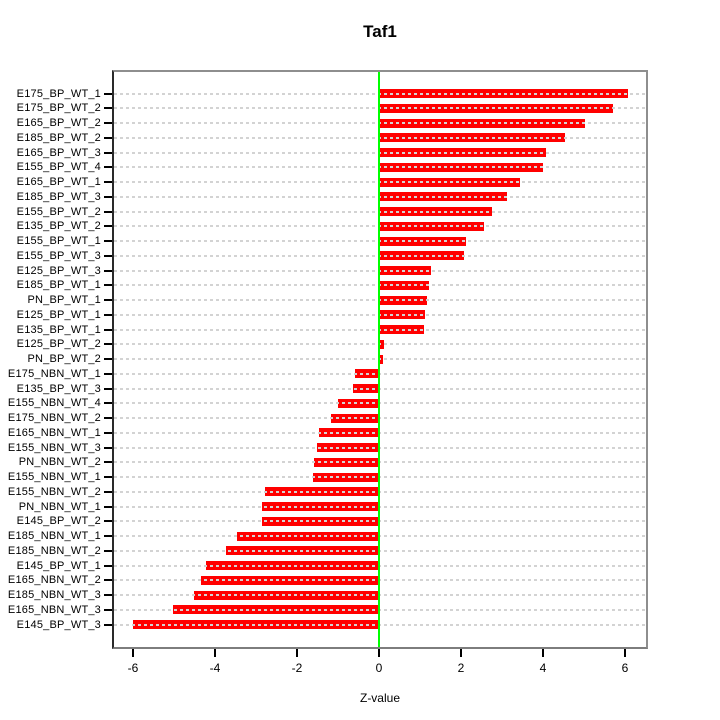 The image size is (720, 720). I want to click on y-tick-label: E165_NBN_WT_2, so click(54, 580).